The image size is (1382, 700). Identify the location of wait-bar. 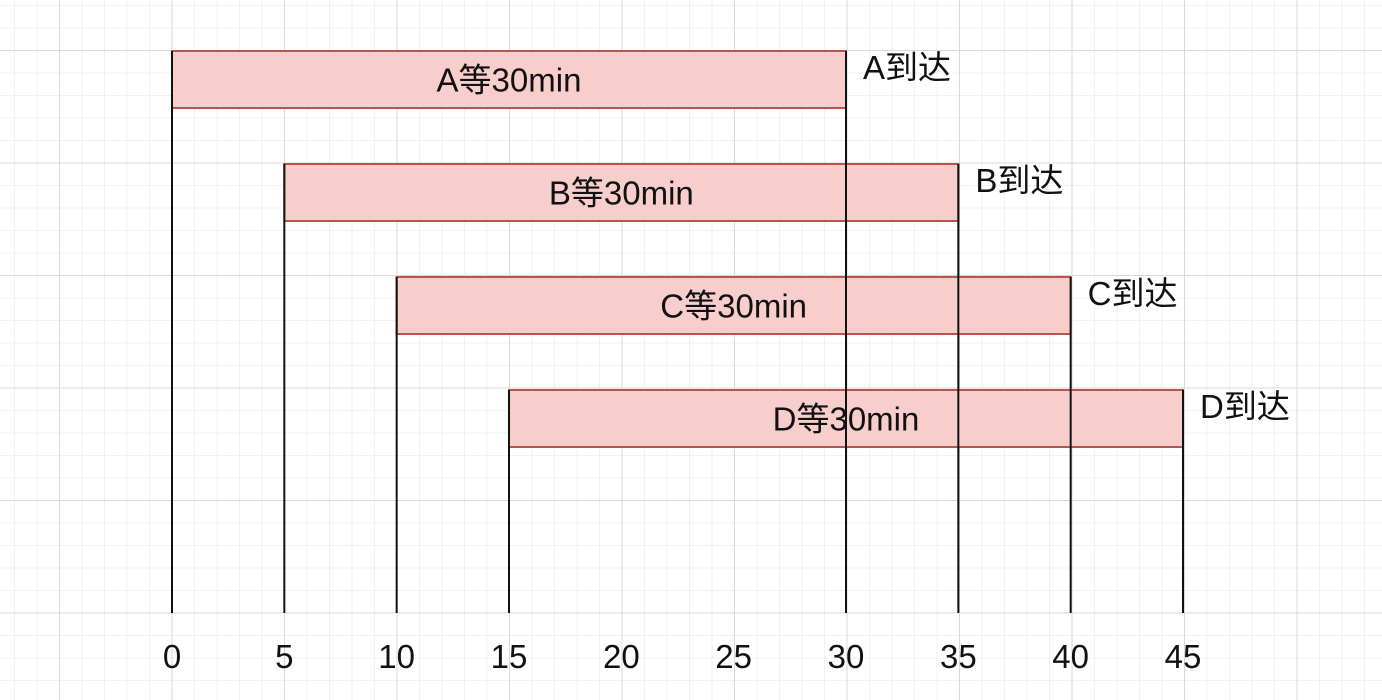
(509, 79).